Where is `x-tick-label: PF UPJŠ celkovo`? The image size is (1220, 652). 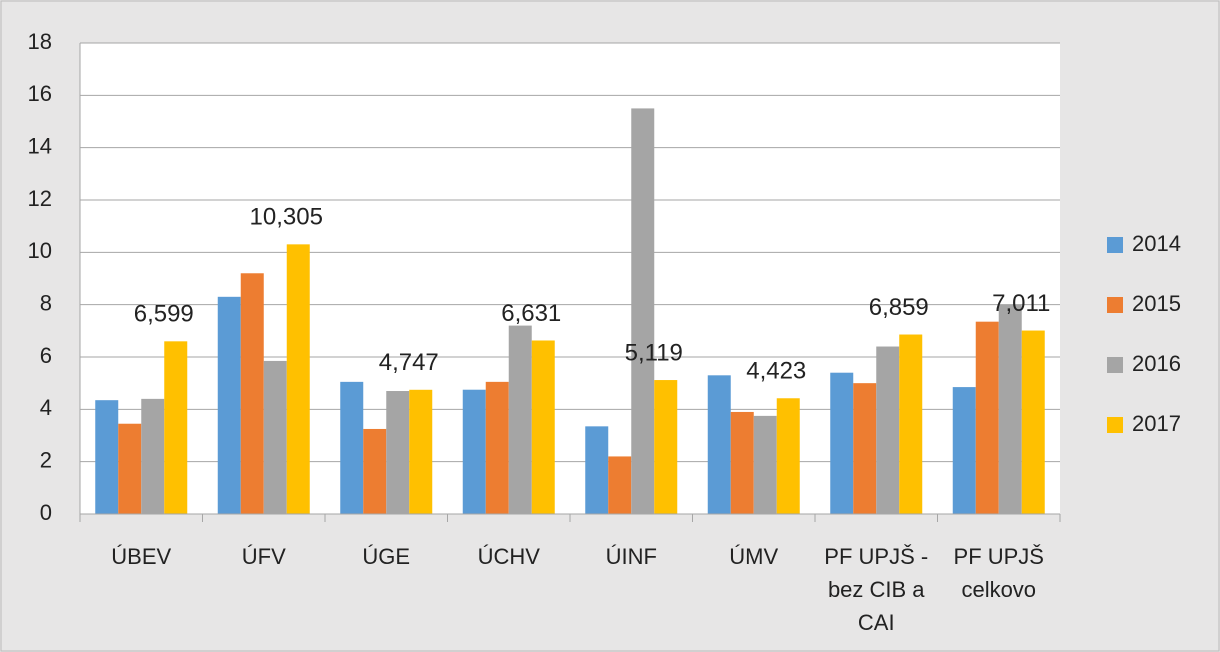
x-tick-label: PF UPJŠ celkovo is located at coordinates (998, 573).